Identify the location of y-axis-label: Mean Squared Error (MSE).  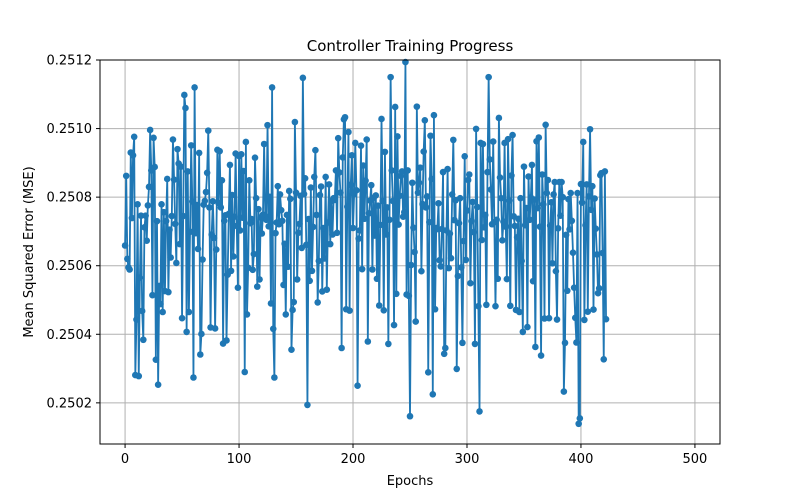
(29, 251).